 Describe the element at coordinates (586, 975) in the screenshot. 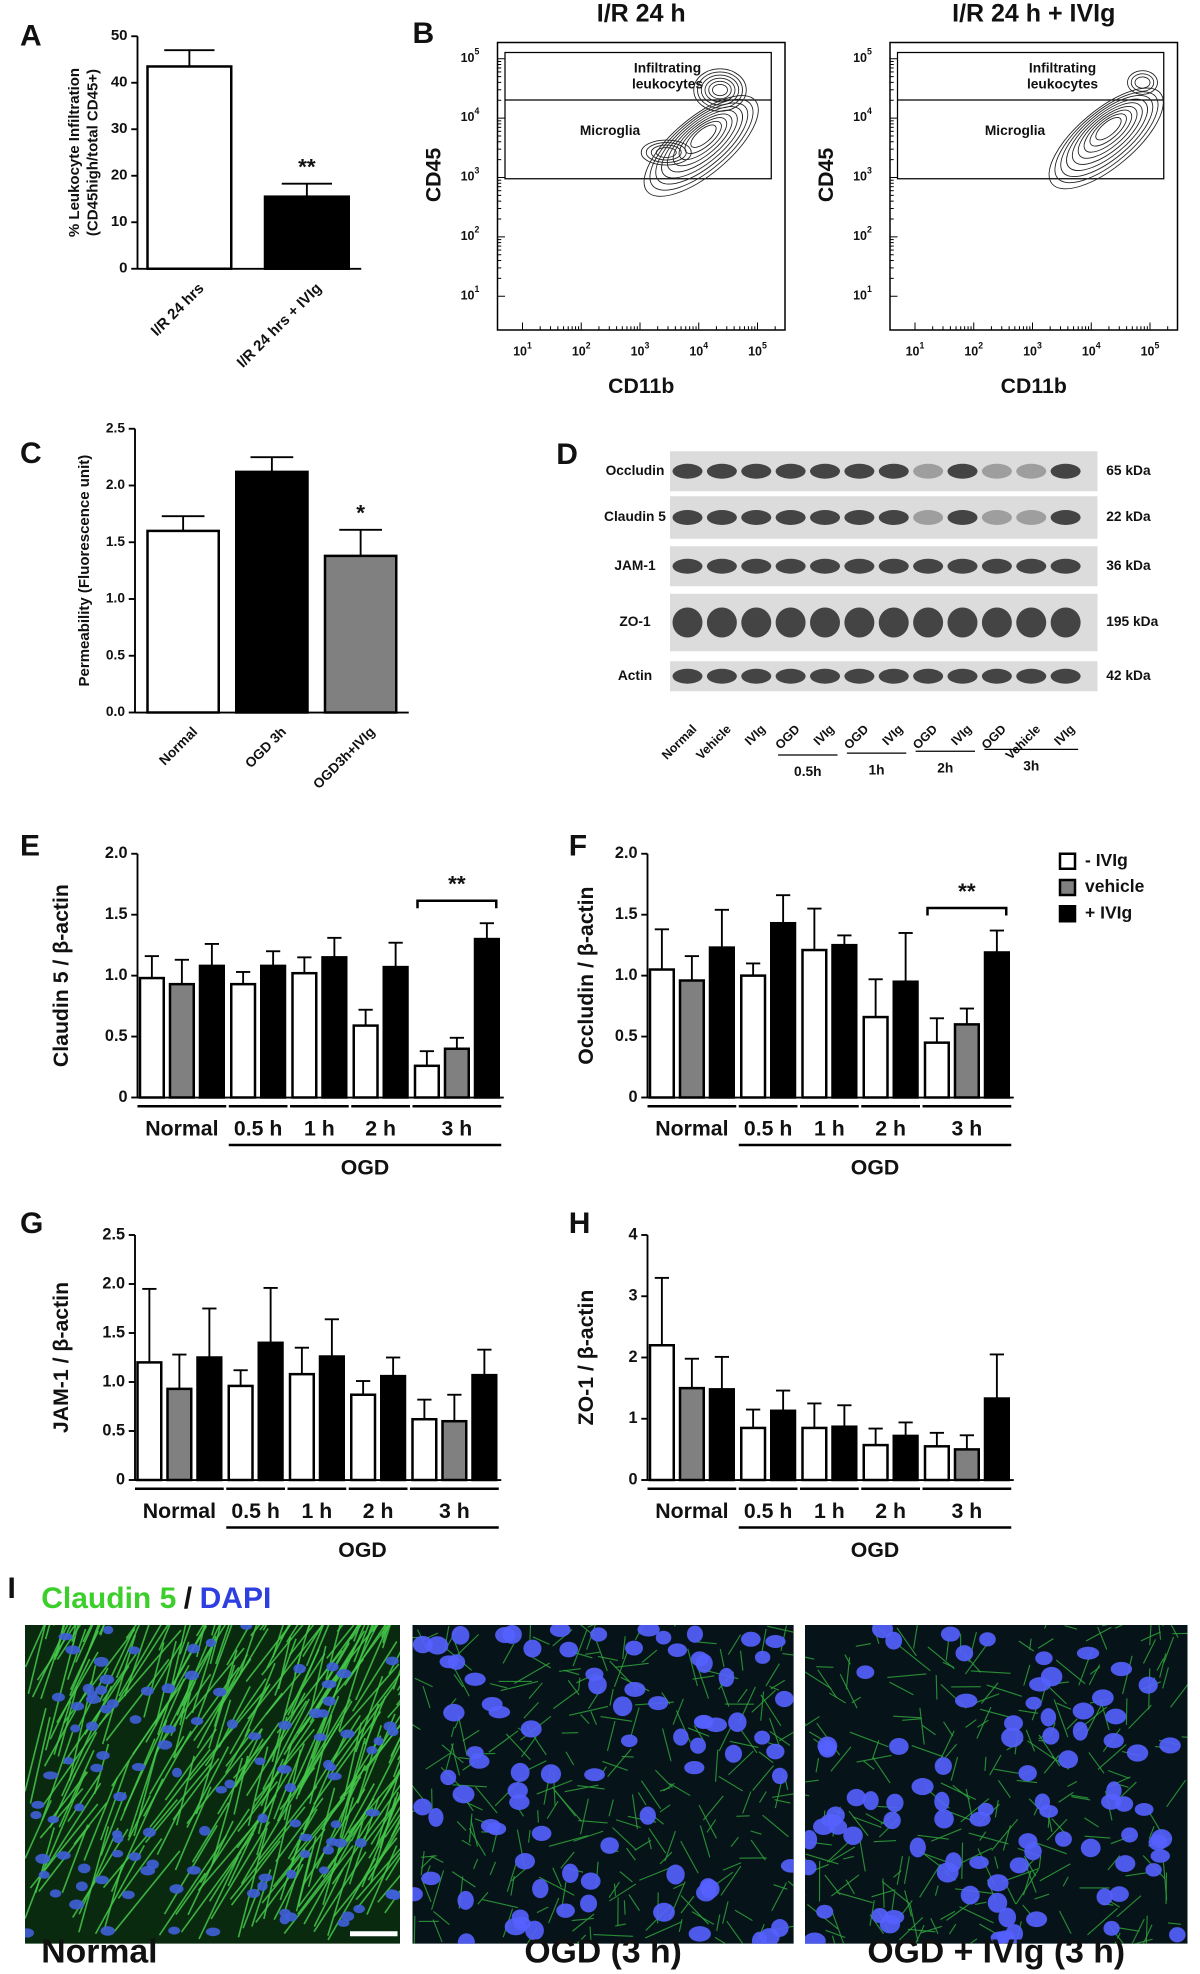

I see `y-axis-label: Occludin / β-actin` at that location.